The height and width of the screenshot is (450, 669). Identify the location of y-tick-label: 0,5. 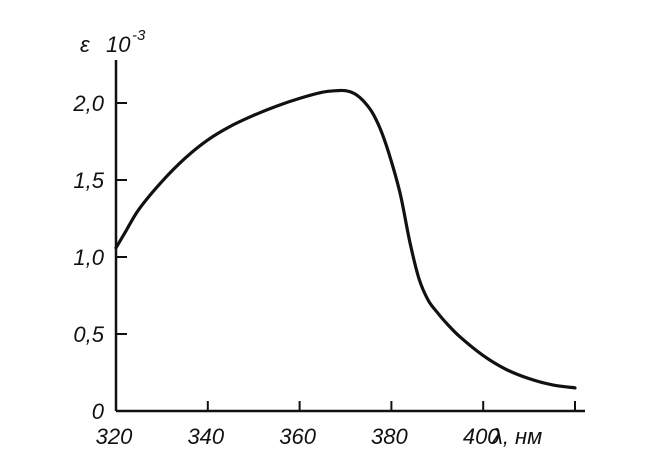
(88, 334).